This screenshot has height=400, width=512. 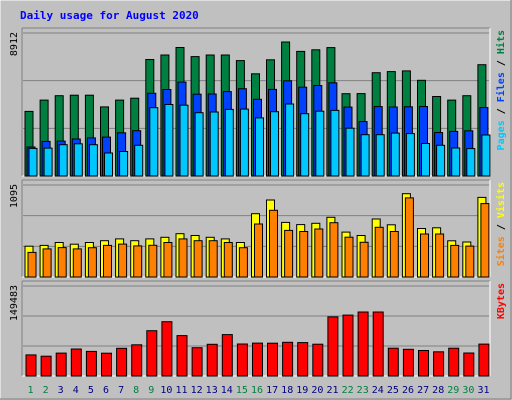 What do you see at coordinates (212, 390) in the screenshot?
I see `day-label-13: 13` at bounding box center [212, 390].